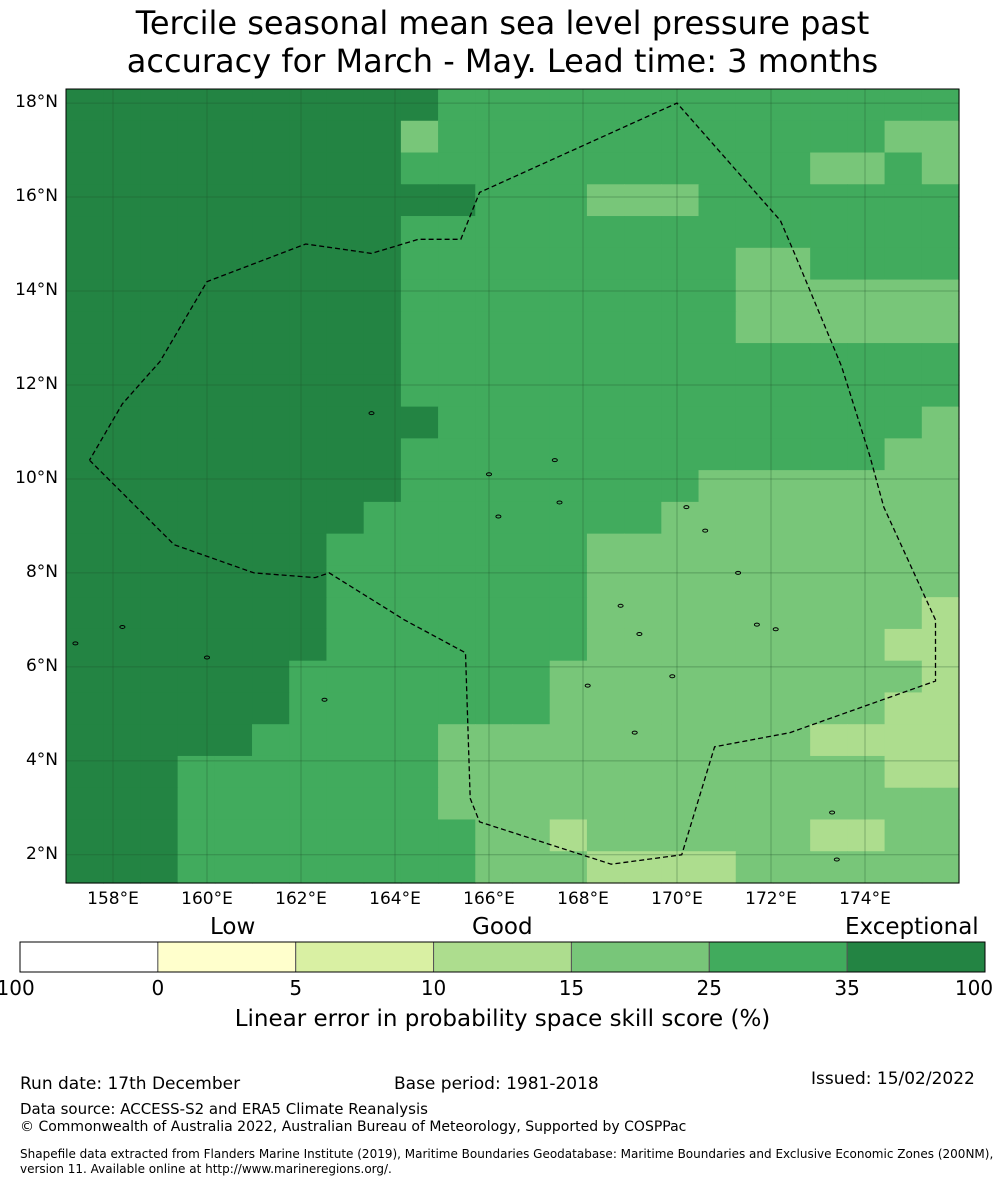 This screenshot has width=1005, height=1185. I want to click on base-period: Base period: 1981-2018, so click(496, 1084).